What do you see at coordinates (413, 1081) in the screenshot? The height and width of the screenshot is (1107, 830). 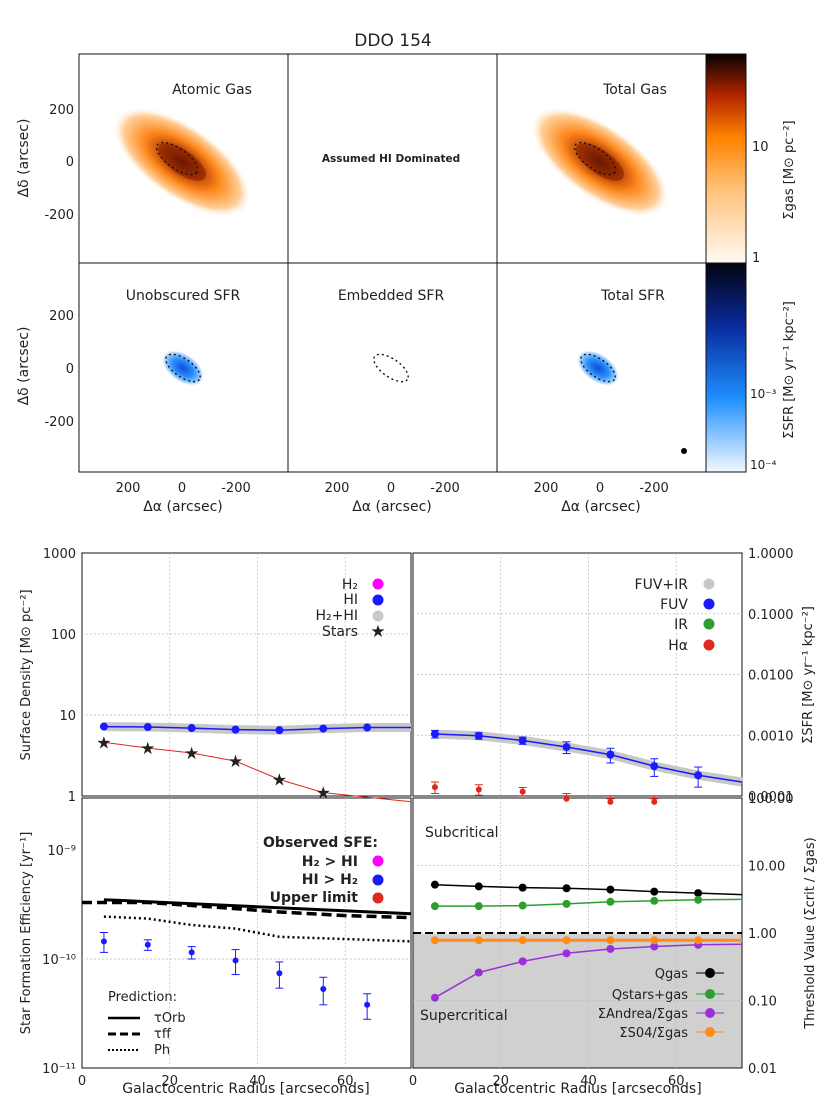 I see `x-tick-label: 0` at bounding box center [413, 1081].